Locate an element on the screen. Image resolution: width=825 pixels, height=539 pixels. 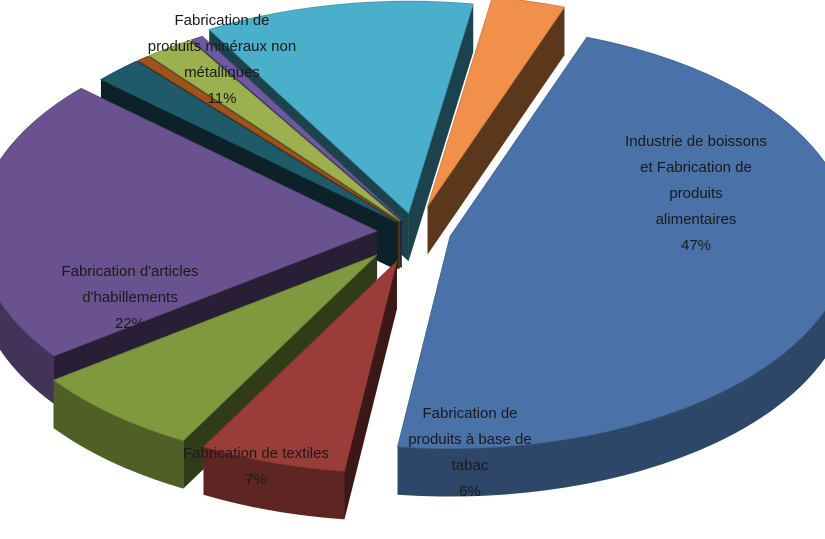
slice-label-line: métalliques is located at coordinates (222, 72).